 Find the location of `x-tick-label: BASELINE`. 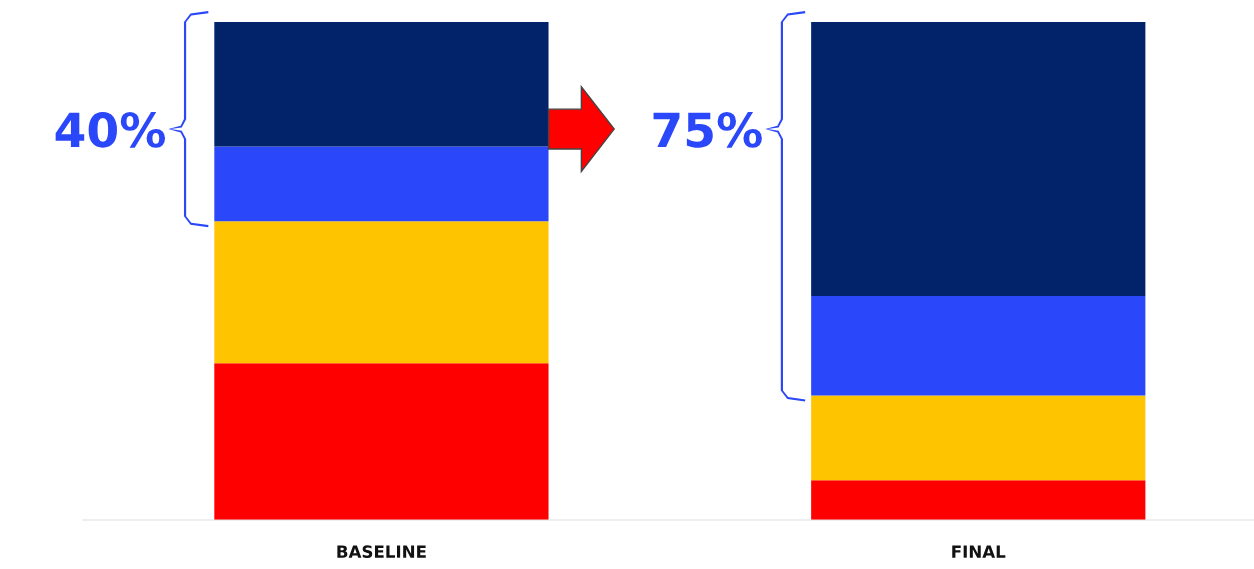

x-tick-label: BASELINE is located at coordinates (381, 551).